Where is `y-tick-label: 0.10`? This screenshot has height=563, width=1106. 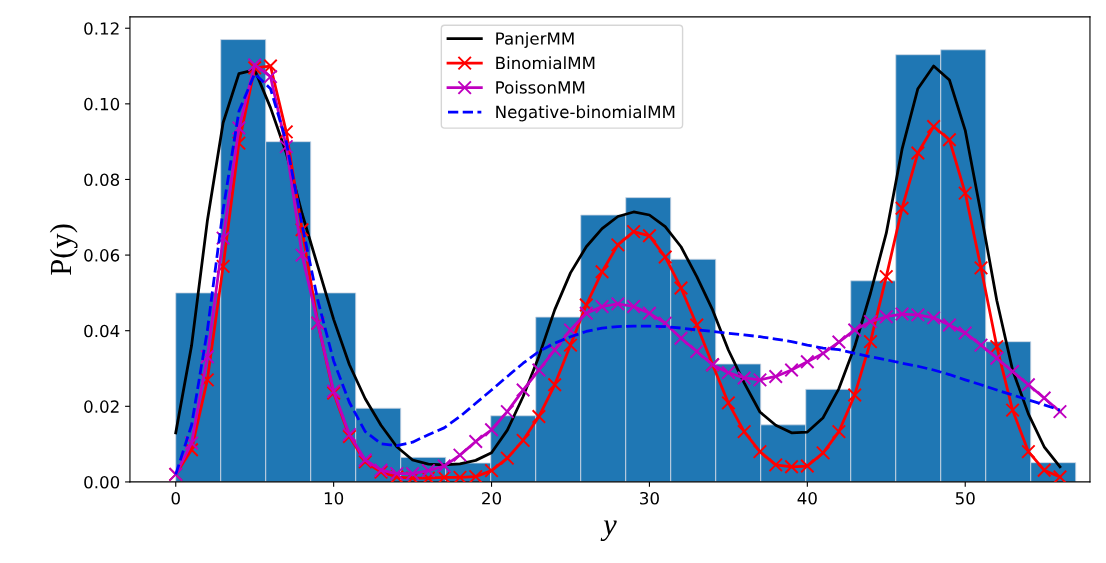
y-tick-label: 0.10 is located at coordinates (102, 104).